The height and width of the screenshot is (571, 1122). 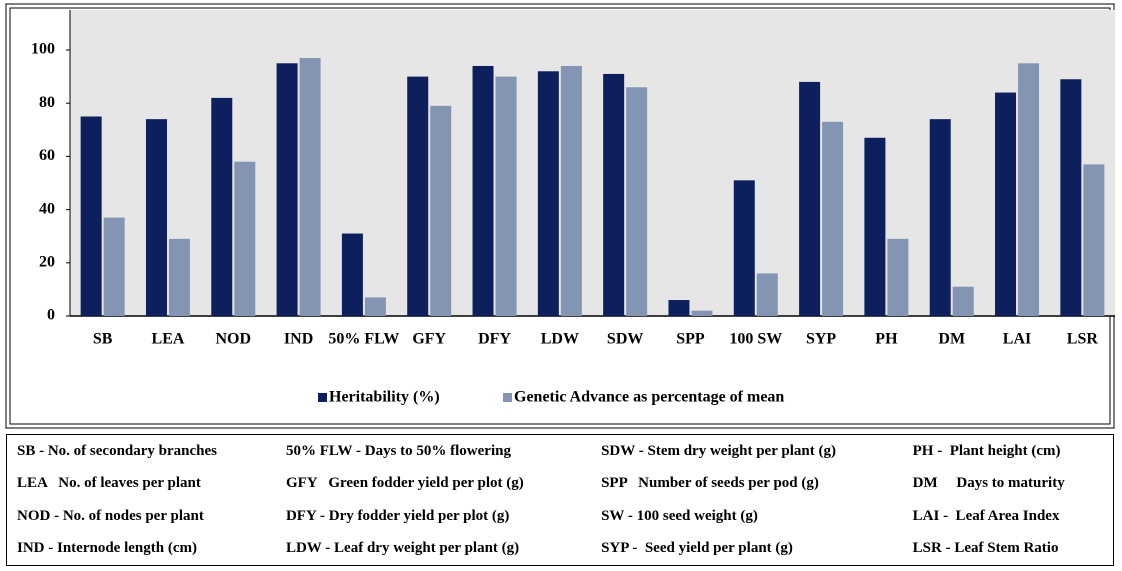 I want to click on table-cell: LEA No. of leaves per plant, so click(x=109, y=483).